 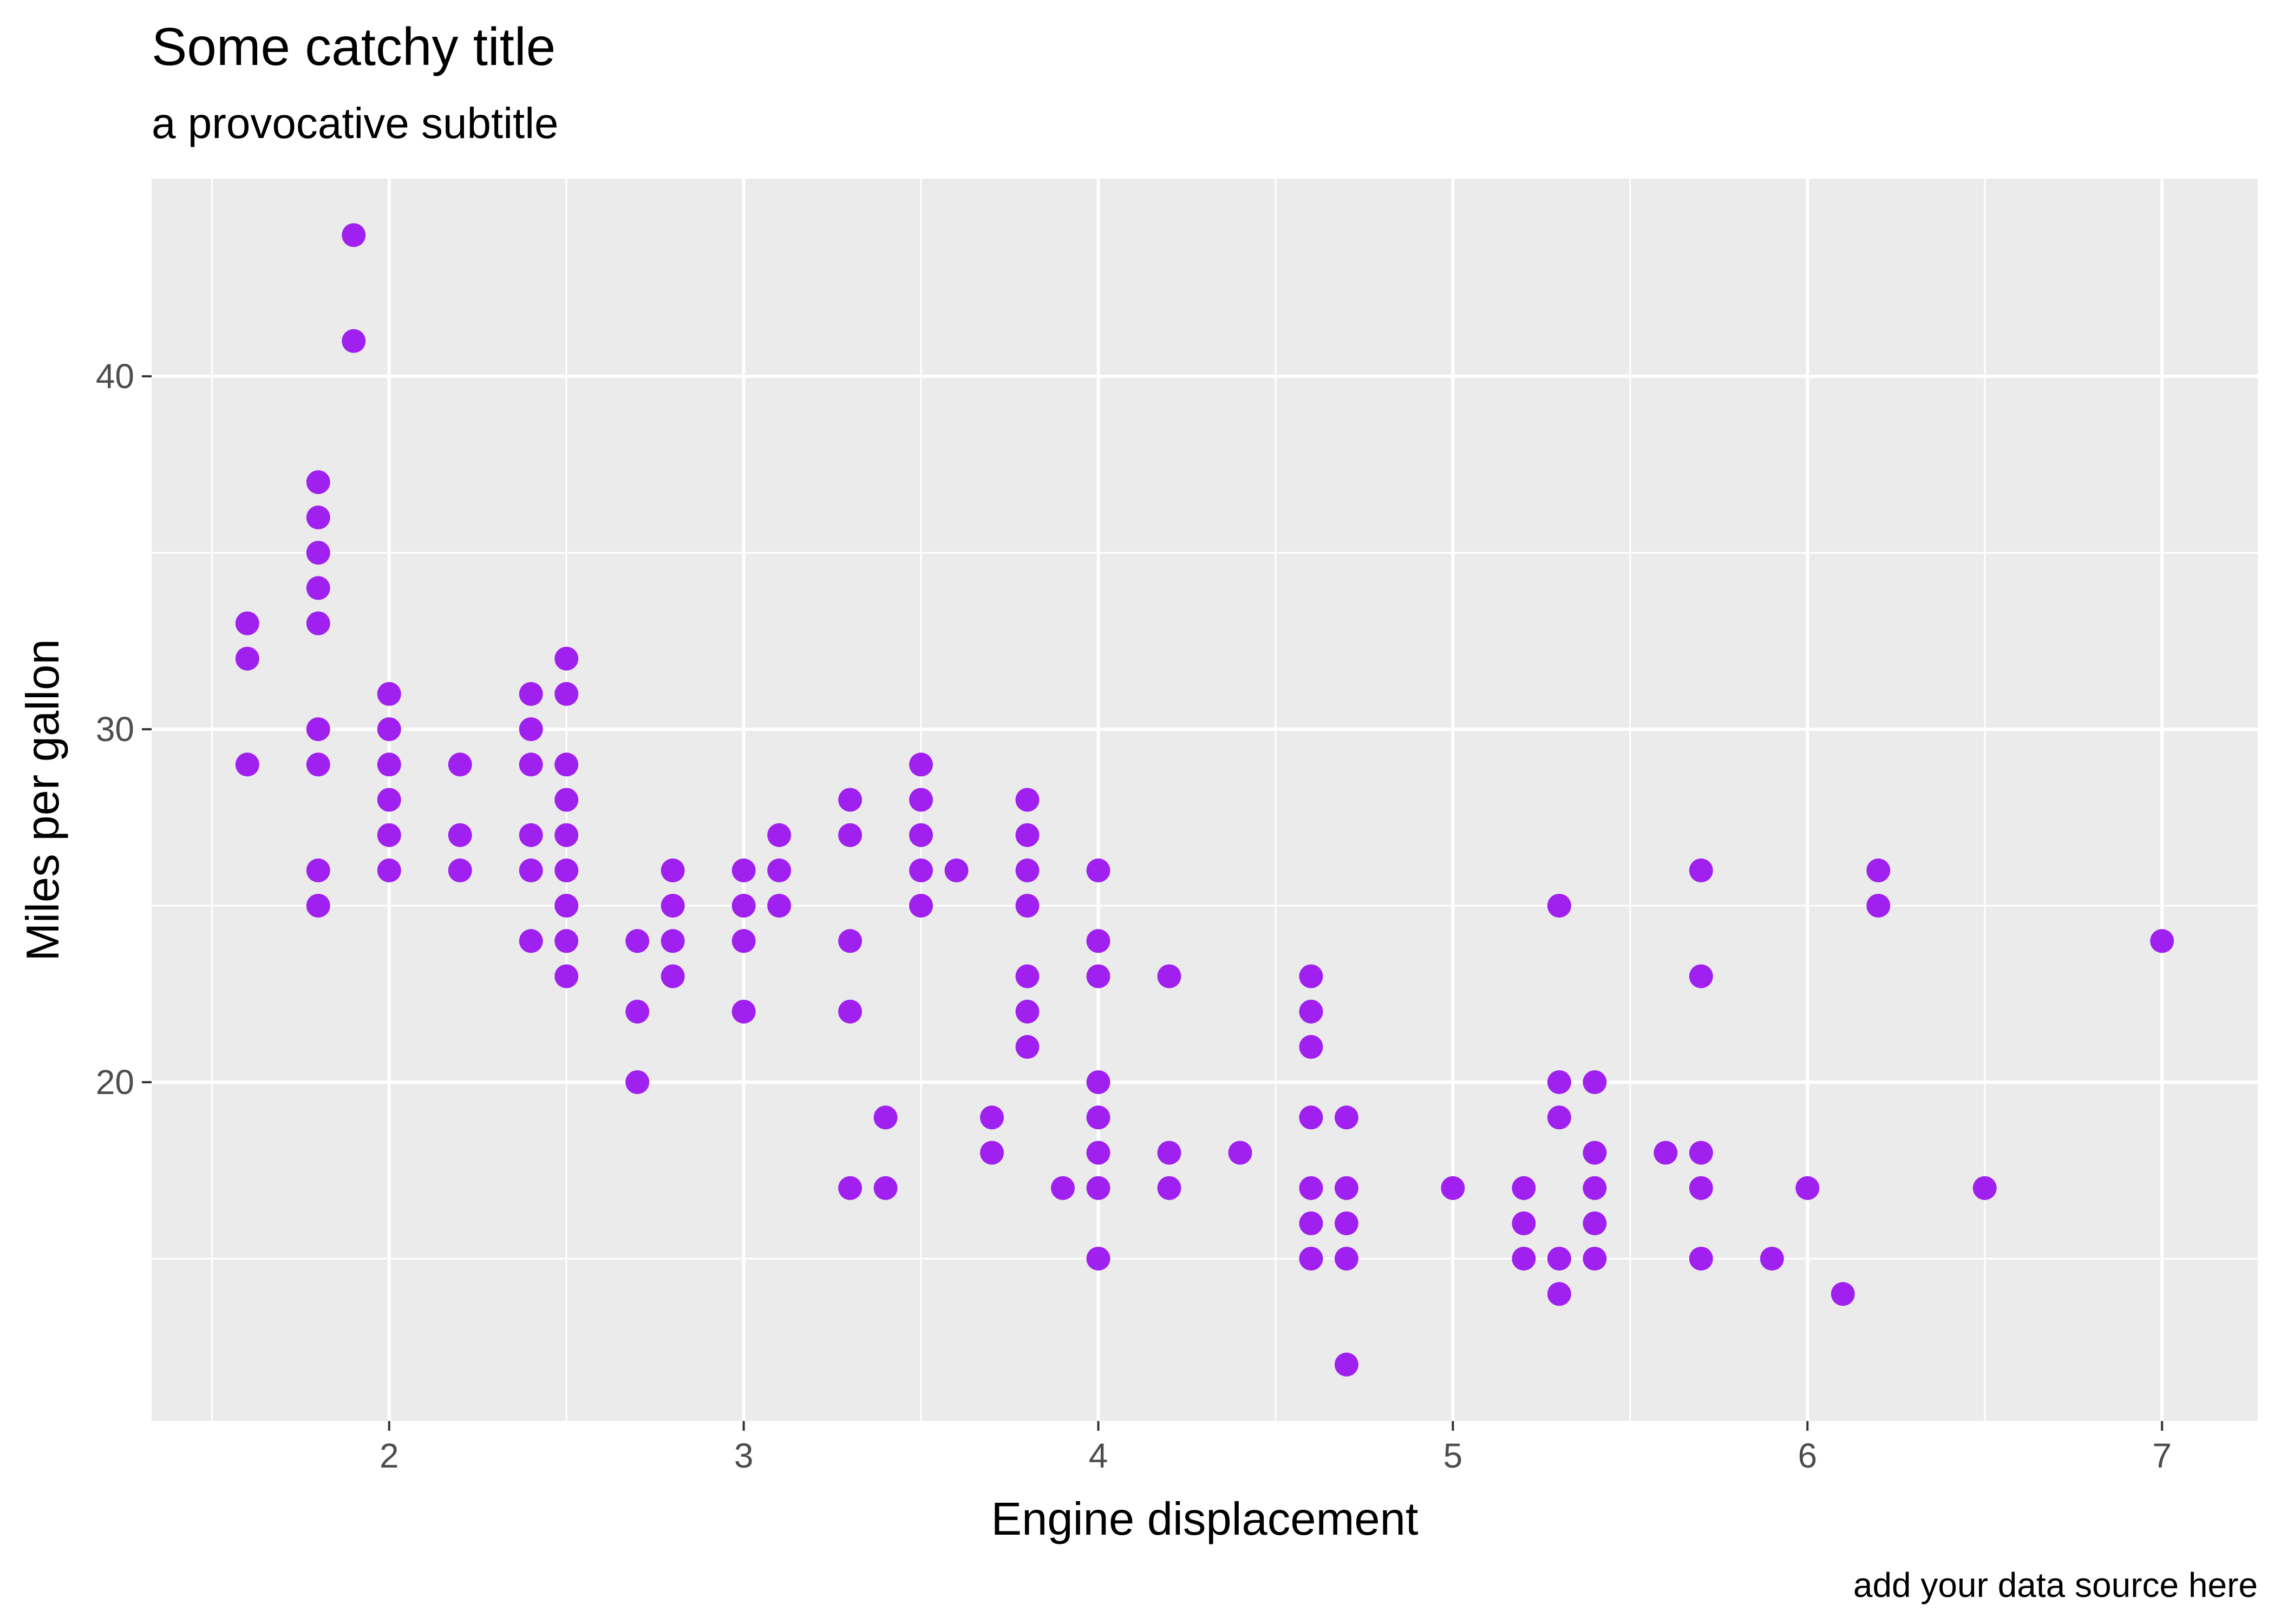 What do you see at coordinates (2162, 1455) in the screenshot?
I see `x-tick-label: 7` at bounding box center [2162, 1455].